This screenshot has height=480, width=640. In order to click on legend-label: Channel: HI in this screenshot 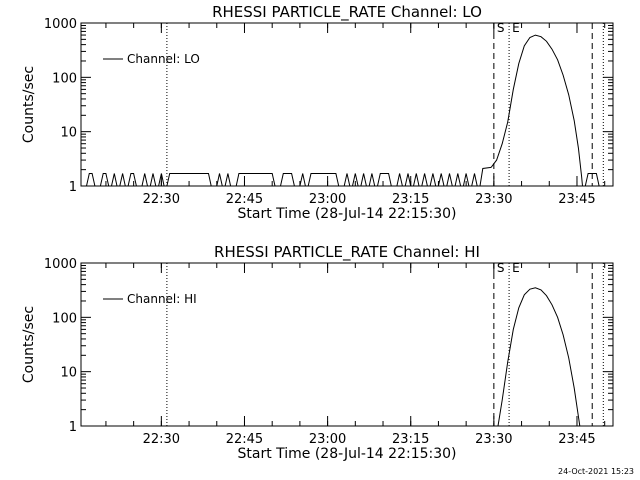, I will do `click(162, 299)`.